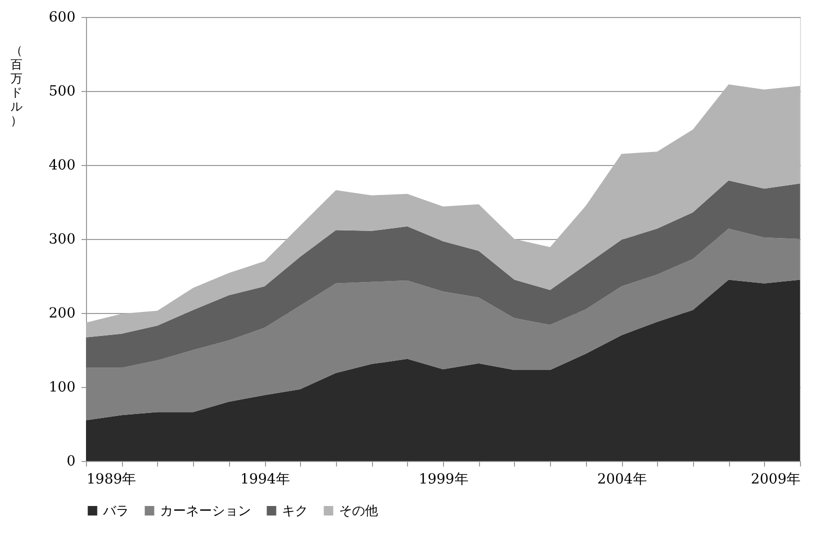 The height and width of the screenshot is (536, 838). I want to click on y-tick-label: 300, so click(62, 240).